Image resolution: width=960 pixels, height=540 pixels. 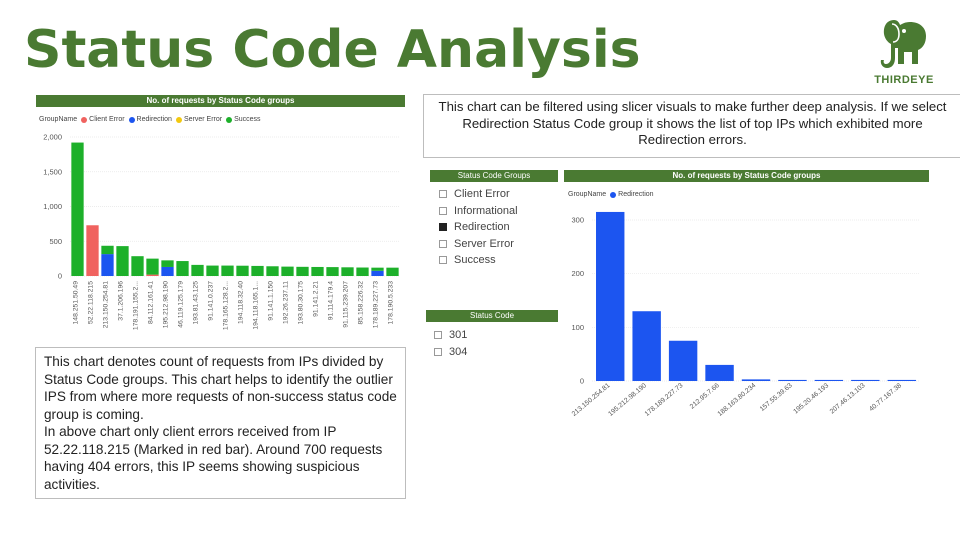 I want to click on status-code-group-item: Client Error, so click(x=478, y=194).